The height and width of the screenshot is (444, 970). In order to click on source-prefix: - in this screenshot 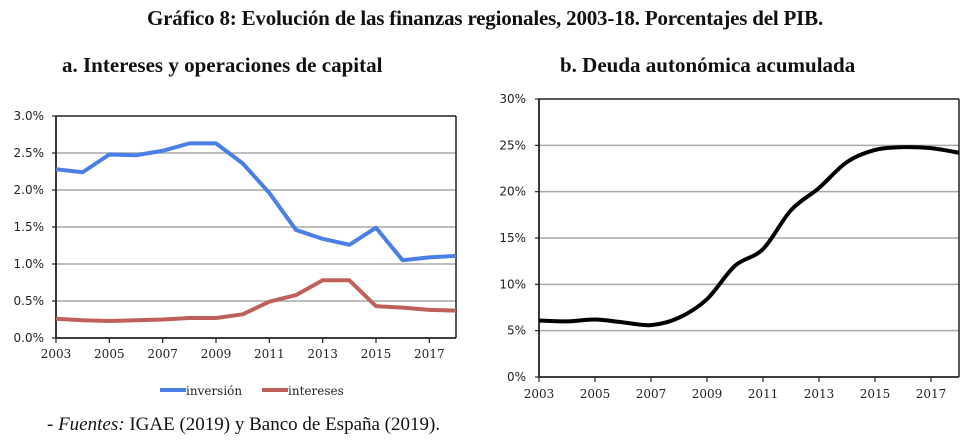, I will do `click(53, 424)`.